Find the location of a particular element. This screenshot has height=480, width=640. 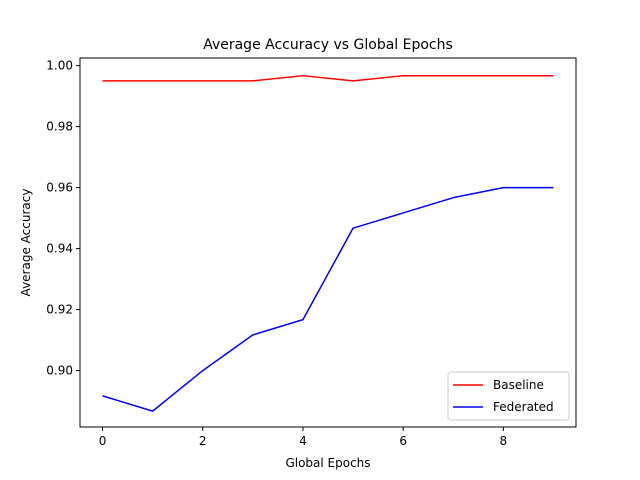

legend-box is located at coordinates (508, 396).